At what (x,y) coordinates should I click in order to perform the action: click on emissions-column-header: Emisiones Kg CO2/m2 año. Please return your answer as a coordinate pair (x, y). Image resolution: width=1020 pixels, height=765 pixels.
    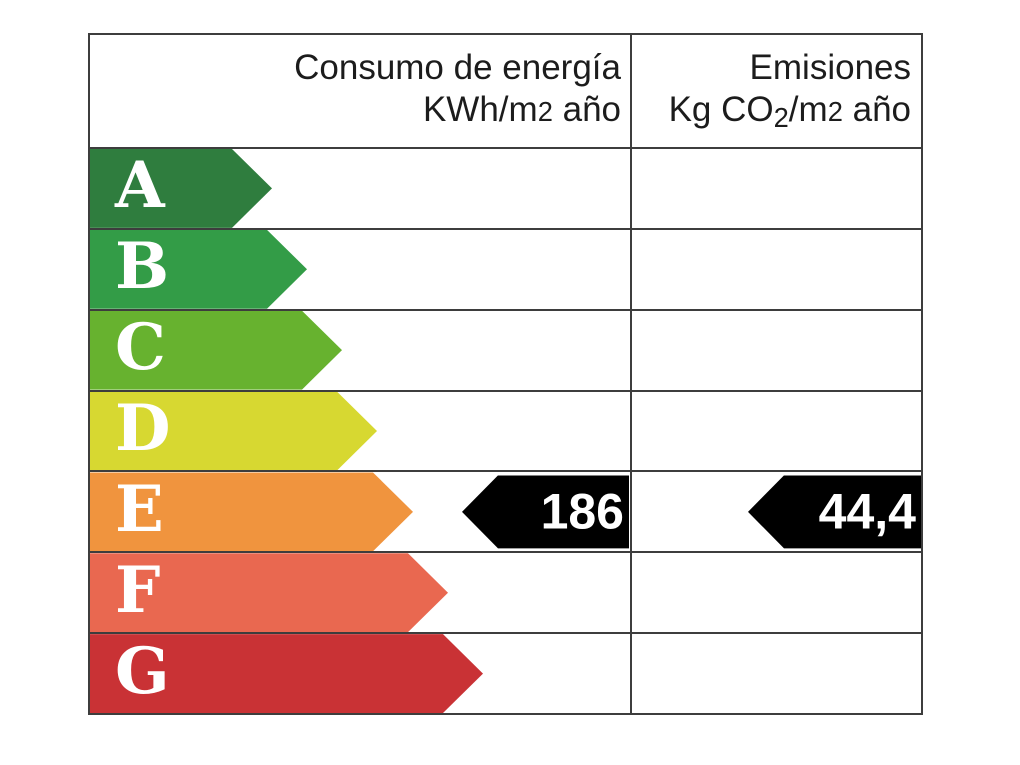
    Looking at the image, I should click on (776, 91).